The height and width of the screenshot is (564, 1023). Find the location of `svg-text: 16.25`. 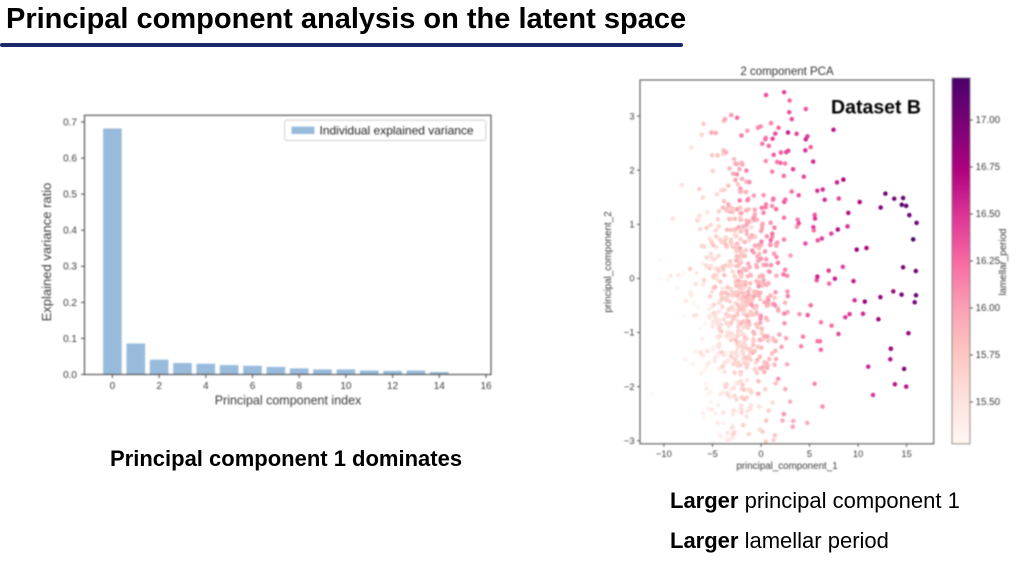

svg-text: 16.25 is located at coordinates (988, 261).